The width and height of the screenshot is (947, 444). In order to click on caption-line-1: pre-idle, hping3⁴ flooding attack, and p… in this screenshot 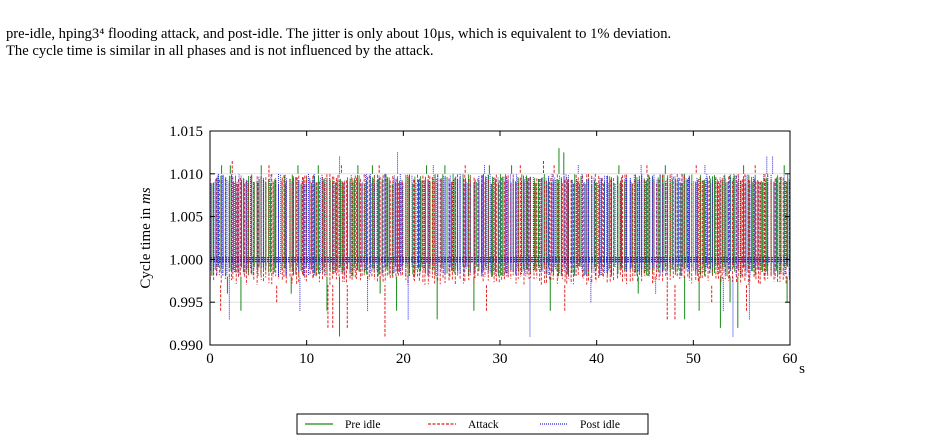, I will do `click(339, 34)`.